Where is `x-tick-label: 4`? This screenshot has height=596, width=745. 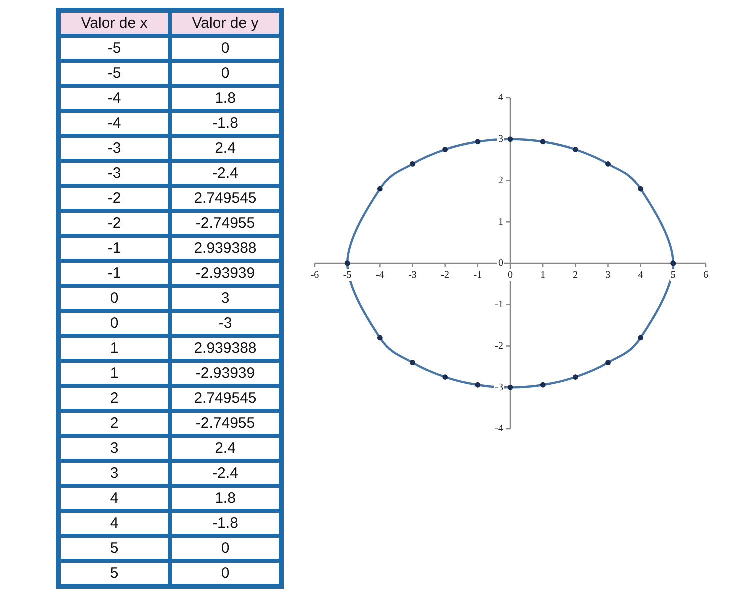 x-tick-label: 4 is located at coordinates (641, 276).